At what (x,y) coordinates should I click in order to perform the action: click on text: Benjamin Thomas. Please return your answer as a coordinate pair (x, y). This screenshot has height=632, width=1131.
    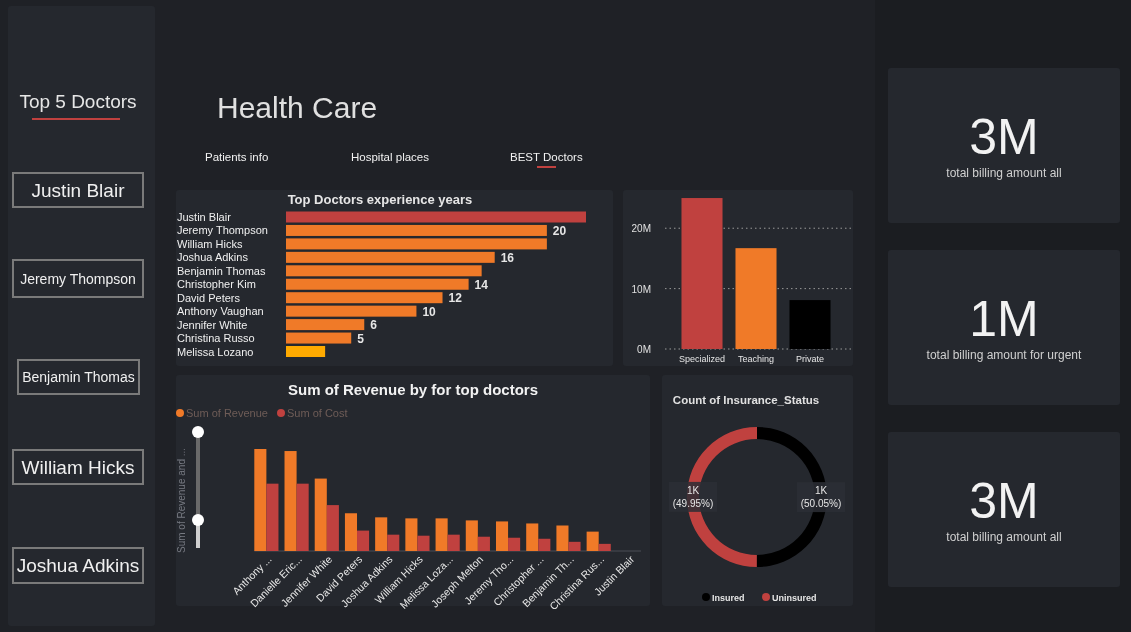
    Looking at the image, I should click on (78, 377).